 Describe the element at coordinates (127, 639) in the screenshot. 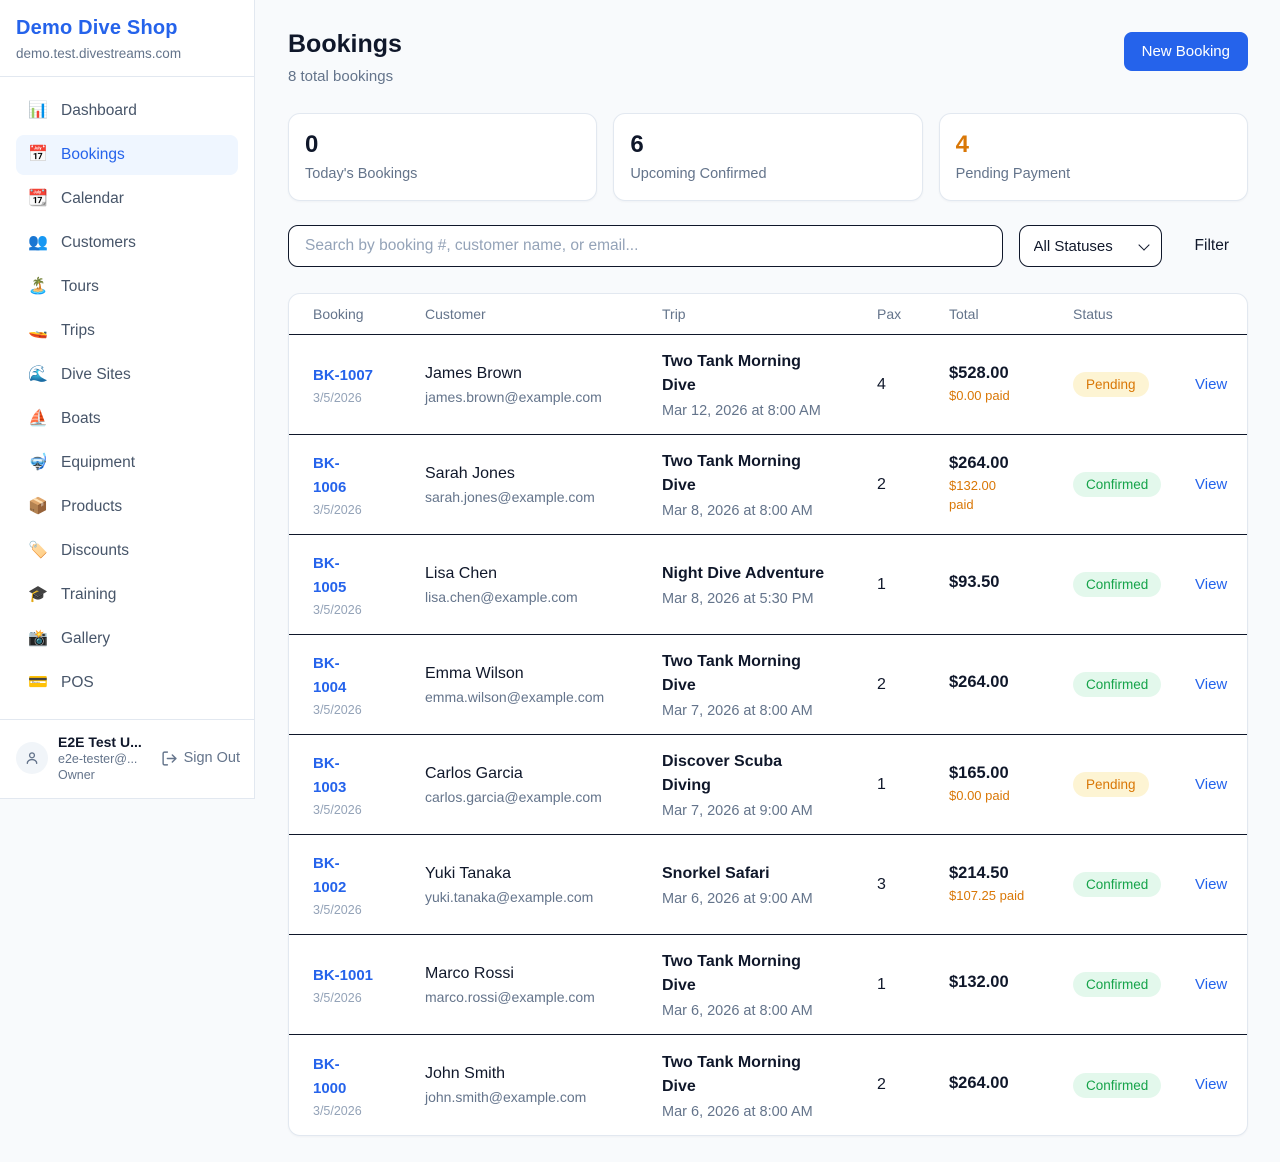

I see `sidebar-item-gallery: 📸 Gallery` at that location.